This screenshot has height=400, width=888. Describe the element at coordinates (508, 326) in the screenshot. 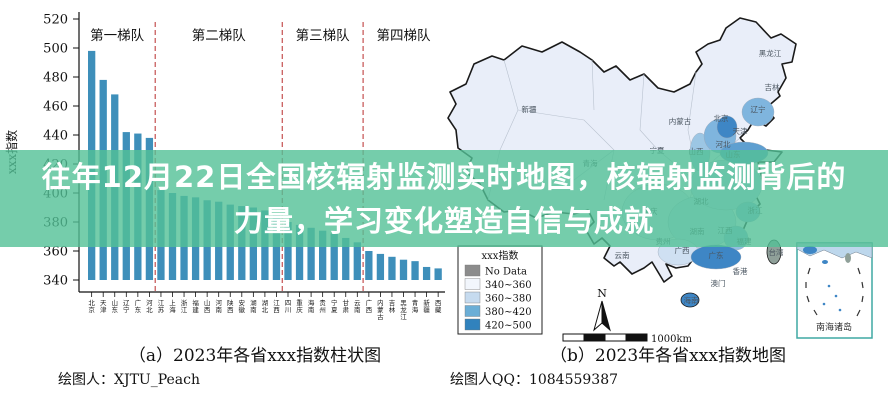

I see `legend-label: 420~500` at that location.